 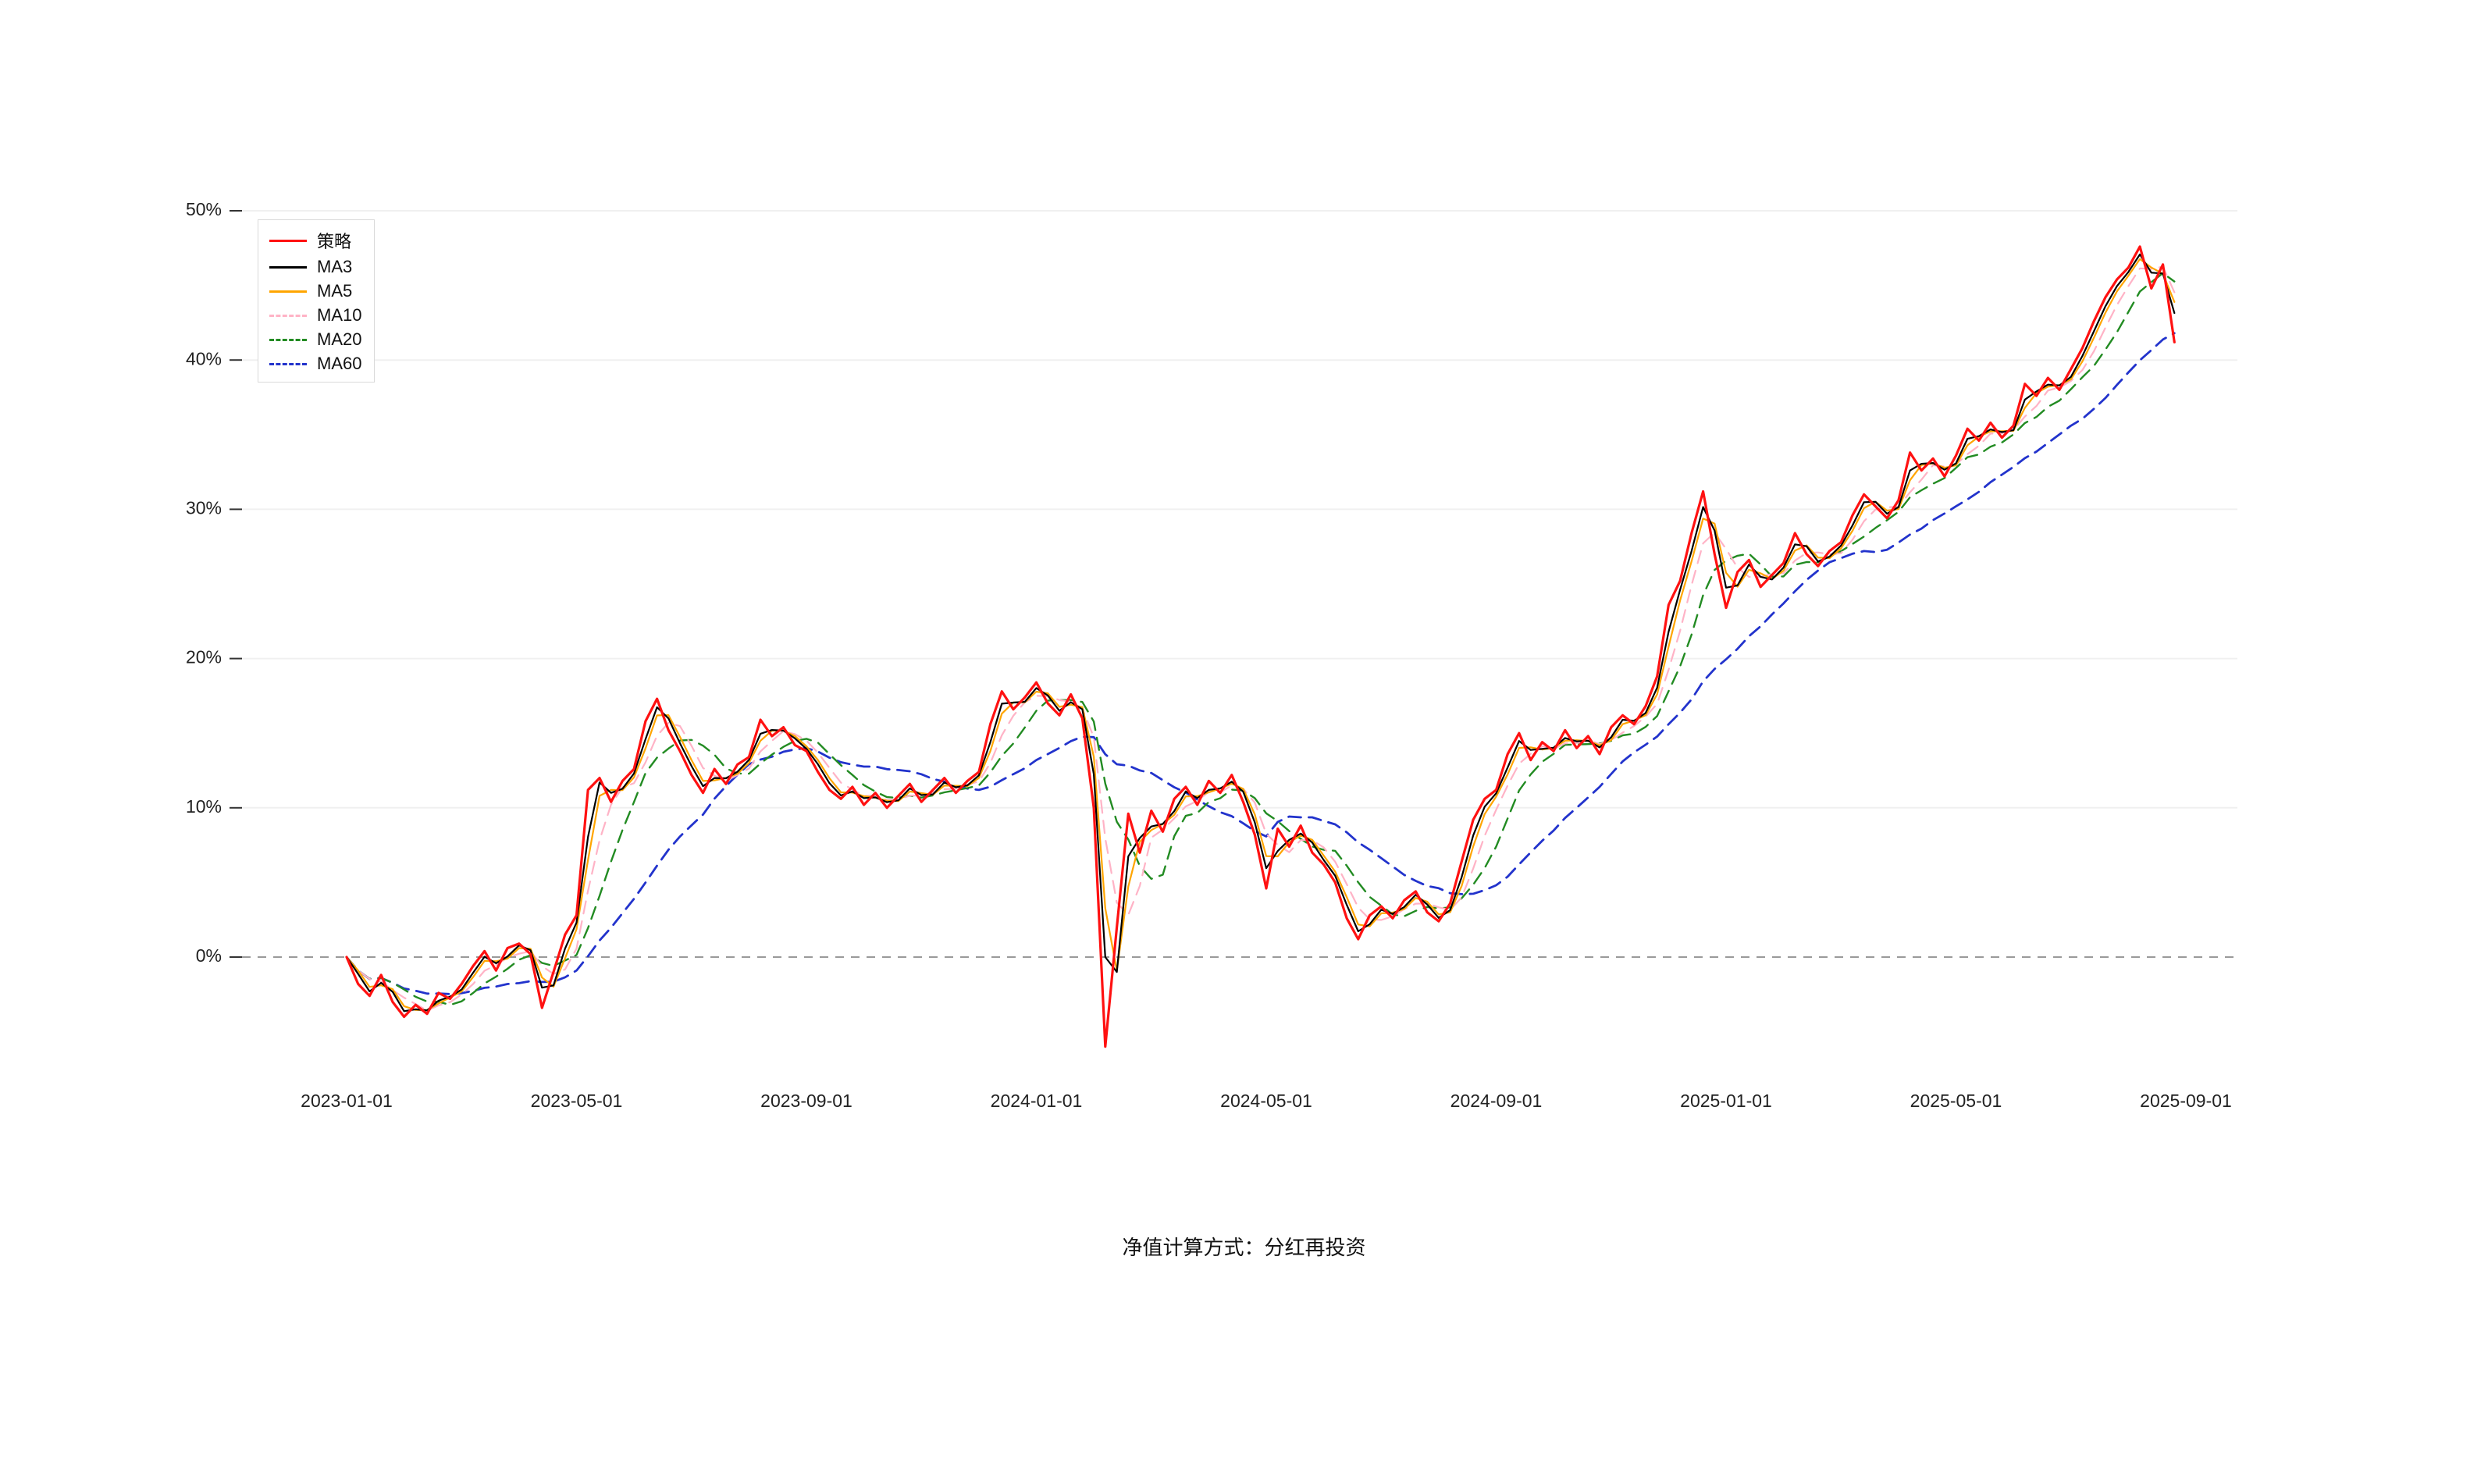 I want to click on chart-caption: 净值计算方式：分红再投资, so click(x=1244, y=1247).